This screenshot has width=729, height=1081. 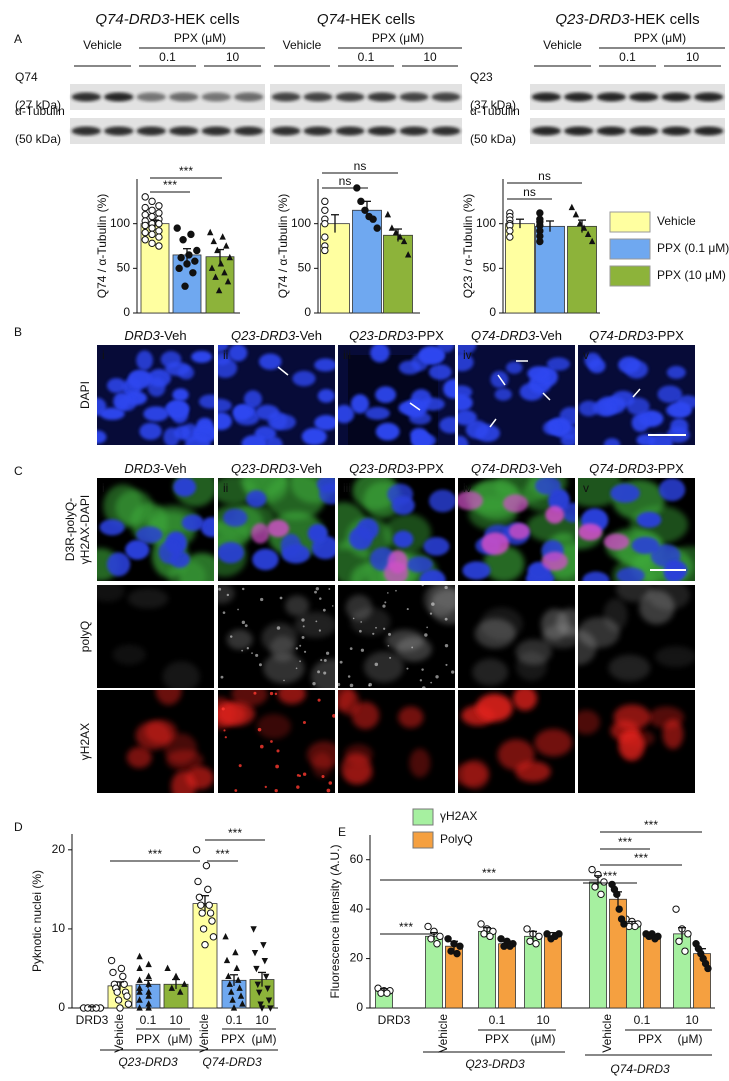 I want to click on dose-label: 10, so click(x=233, y=57).